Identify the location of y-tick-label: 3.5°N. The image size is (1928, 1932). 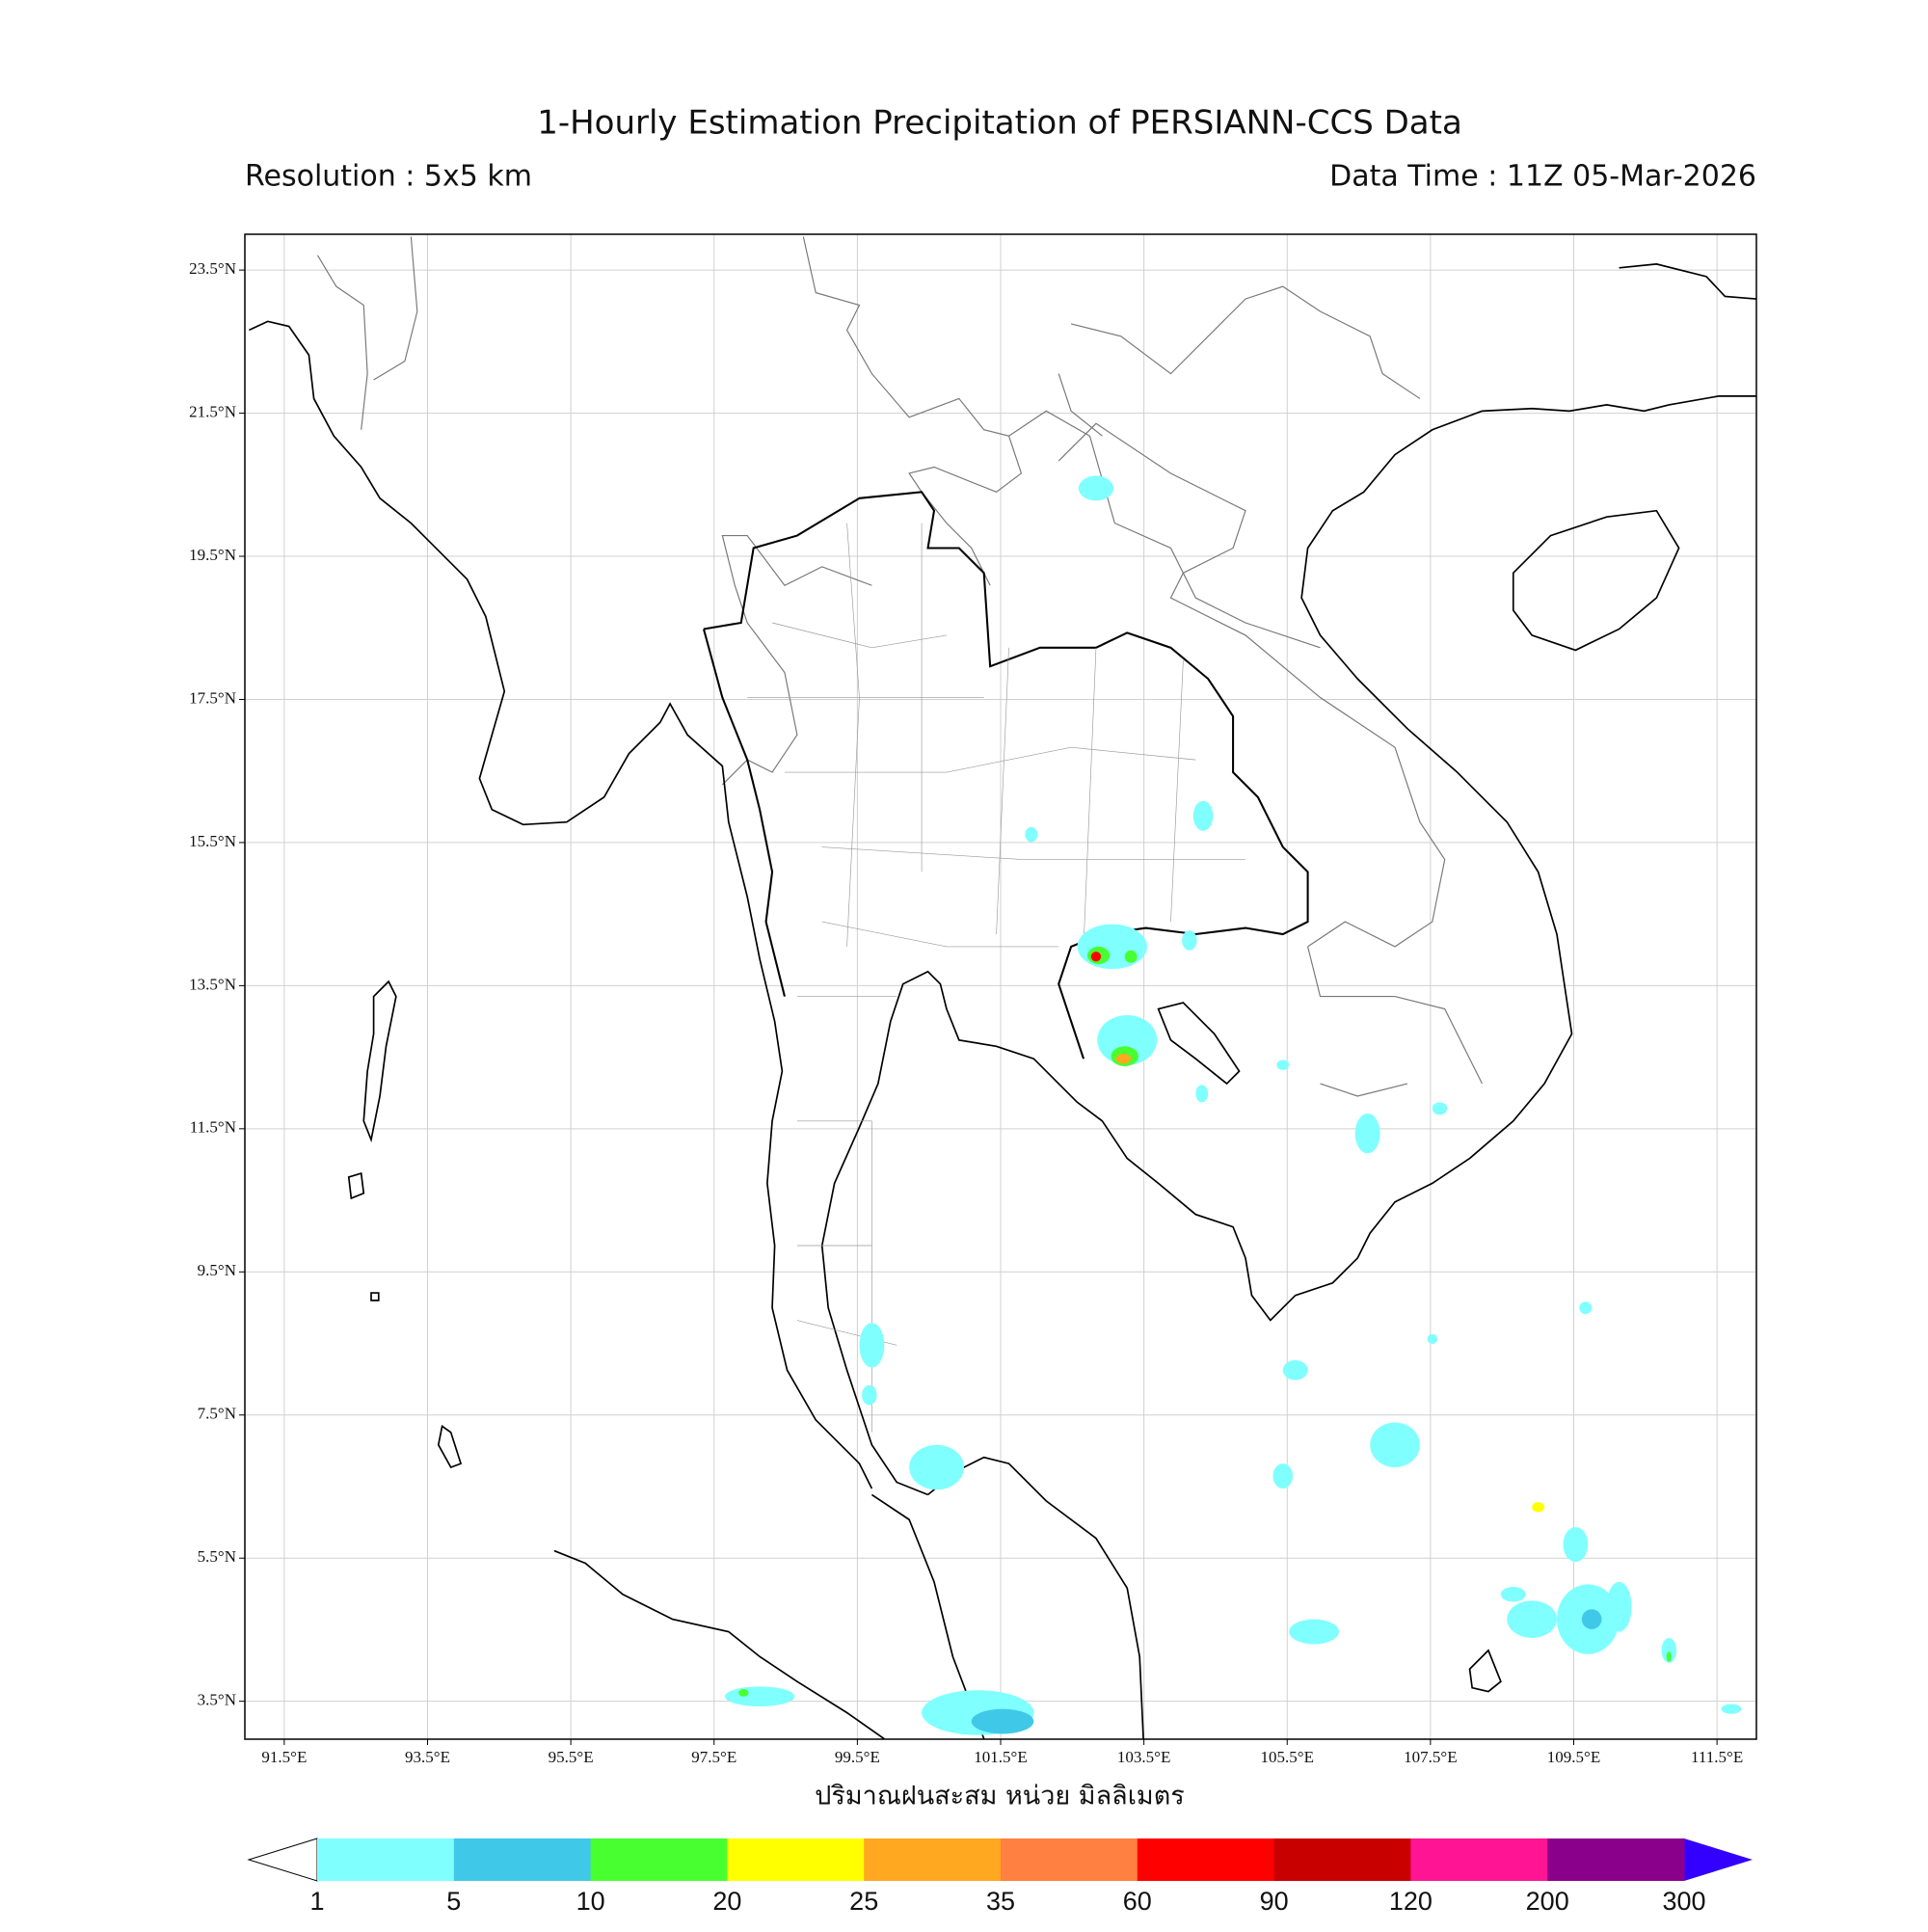
(217, 1700).